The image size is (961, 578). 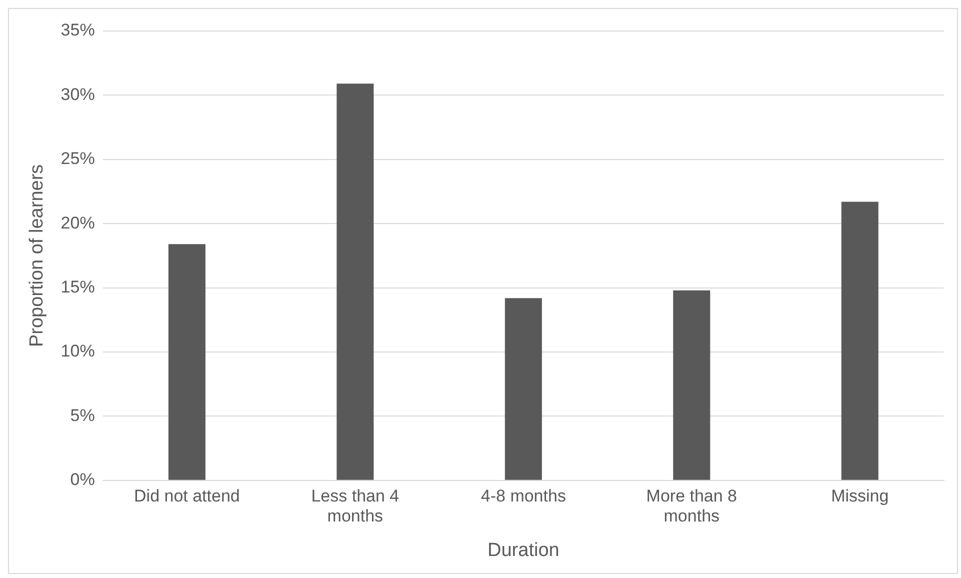 What do you see at coordinates (37, 256) in the screenshot?
I see `y-axis-title: Proportion of learners` at bounding box center [37, 256].